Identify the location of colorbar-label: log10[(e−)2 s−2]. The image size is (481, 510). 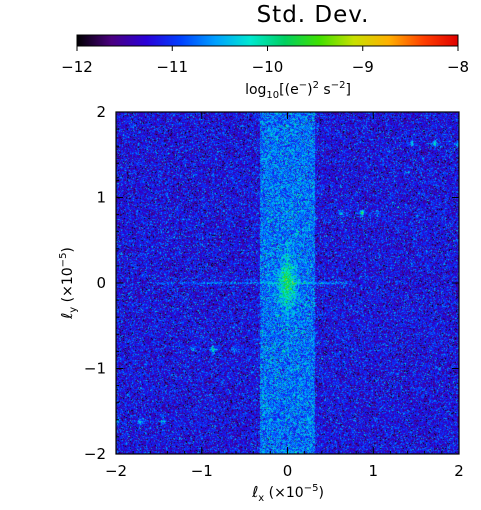
(298, 90).